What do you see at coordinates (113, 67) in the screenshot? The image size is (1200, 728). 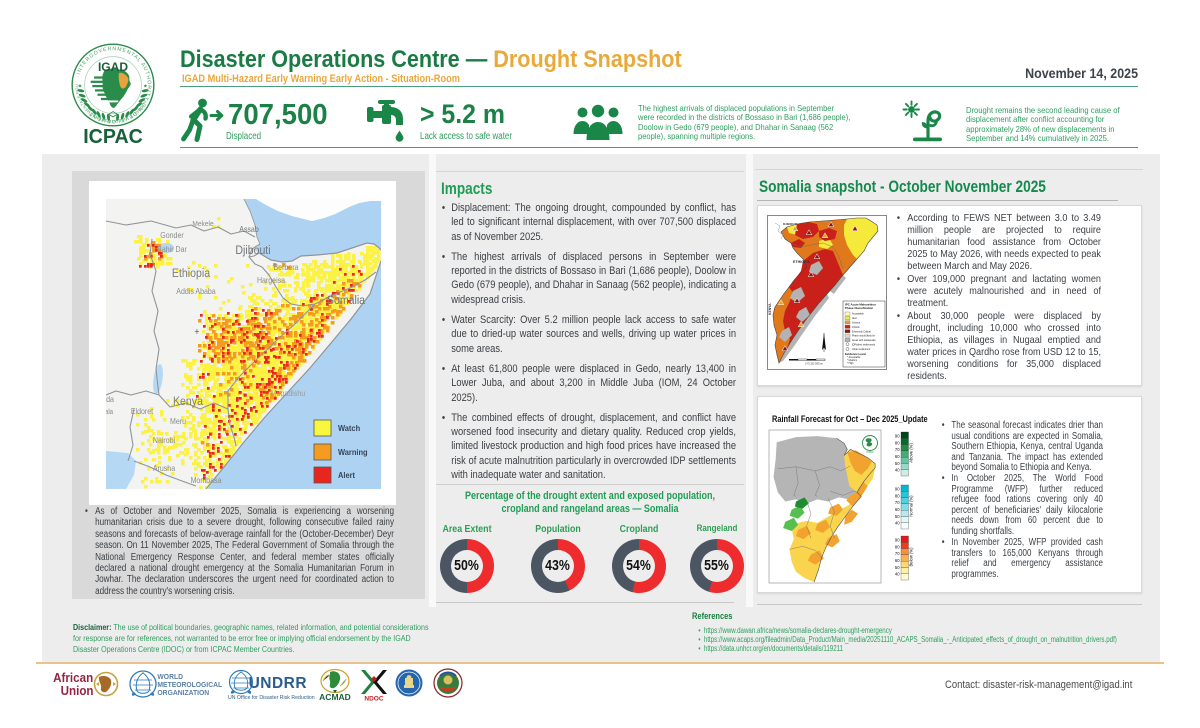 I see `svg-text: IGAD` at bounding box center [113, 67].